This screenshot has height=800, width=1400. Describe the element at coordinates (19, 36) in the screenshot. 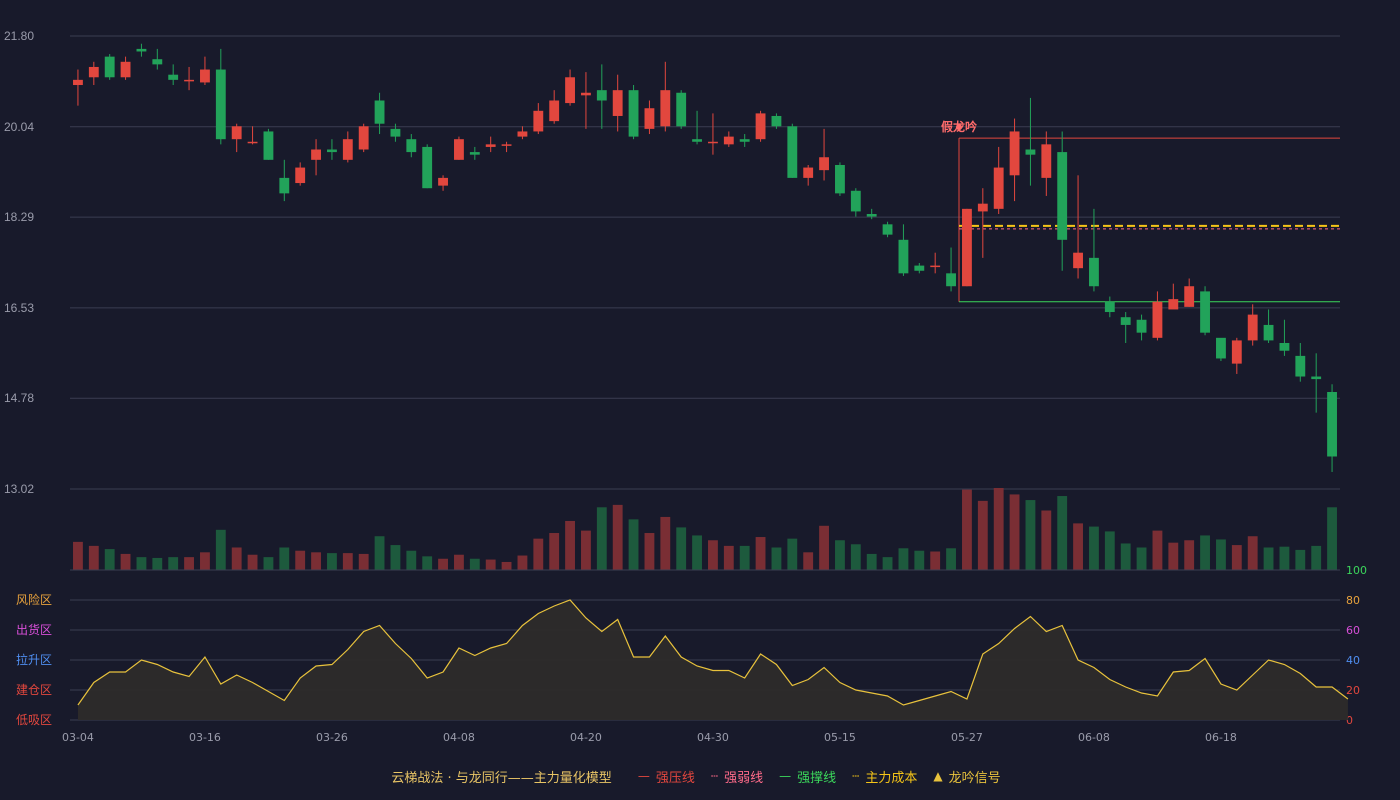

I see `price-tick-label: 21.80` at that location.